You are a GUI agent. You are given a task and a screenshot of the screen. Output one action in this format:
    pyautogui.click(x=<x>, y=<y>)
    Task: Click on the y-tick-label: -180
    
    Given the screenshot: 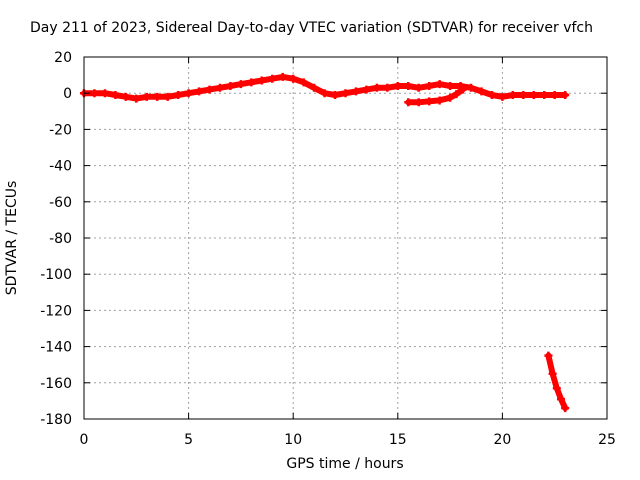 What is the action you would take?
    pyautogui.click(x=56, y=420)
    